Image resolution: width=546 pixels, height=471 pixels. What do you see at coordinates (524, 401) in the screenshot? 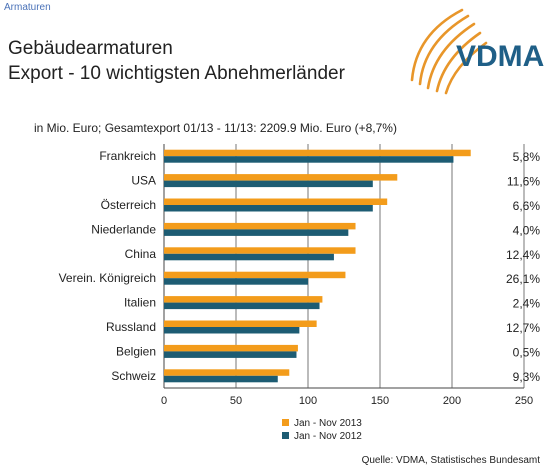
I see `x-tick-label: 250` at bounding box center [524, 401].